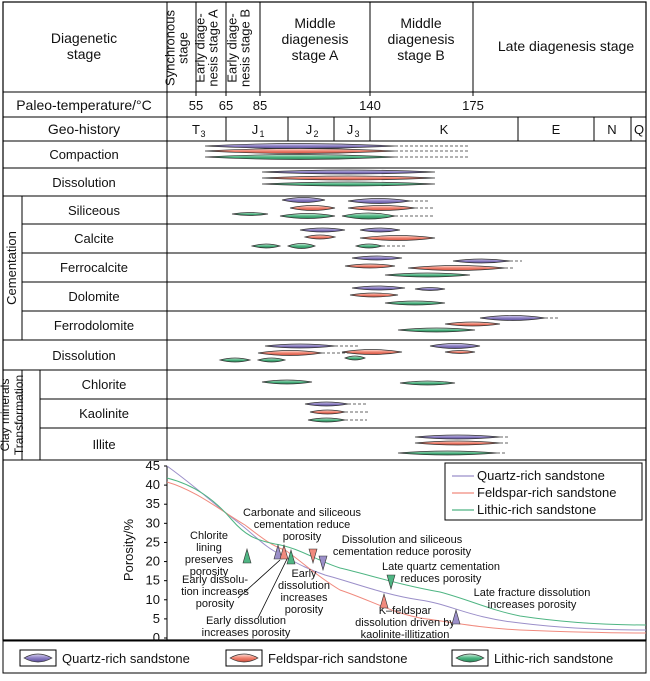 The image size is (650, 681). What do you see at coordinates (473, 105) in the screenshot?
I see `temperature-value: 175` at bounding box center [473, 105].